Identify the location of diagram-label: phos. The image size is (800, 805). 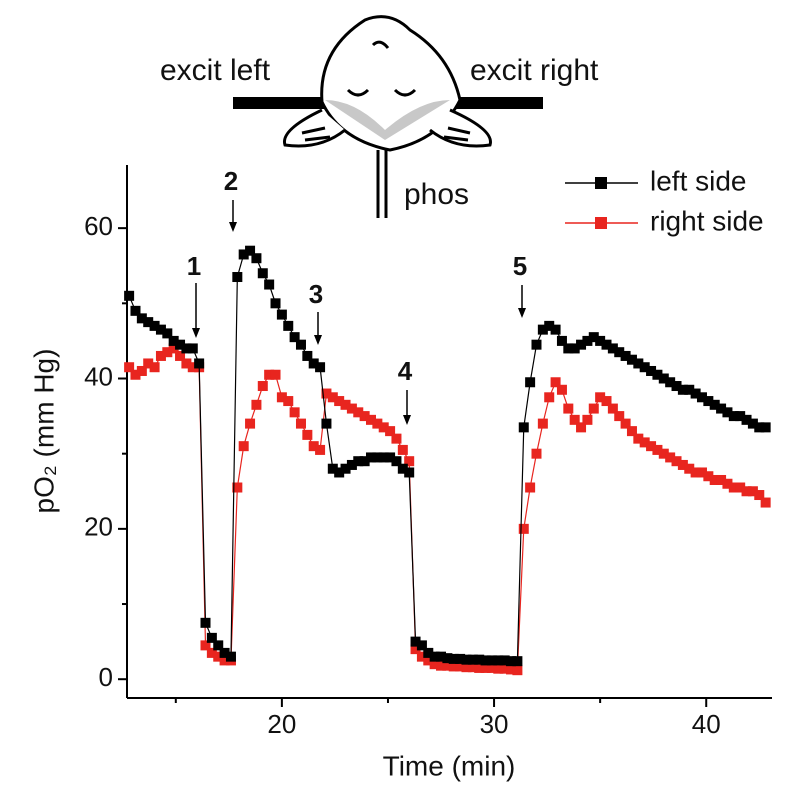
(436, 194).